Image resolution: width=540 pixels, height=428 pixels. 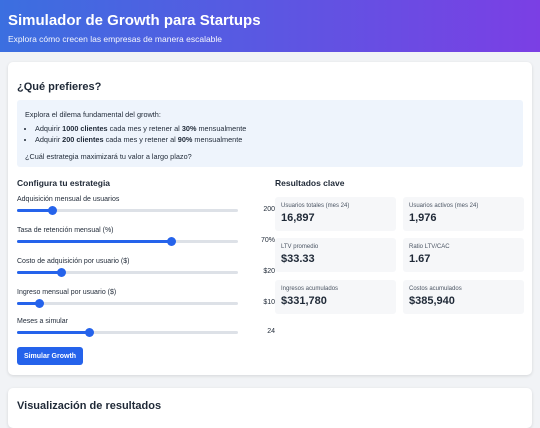 I want to click on slider-value: 200, so click(x=269, y=209).